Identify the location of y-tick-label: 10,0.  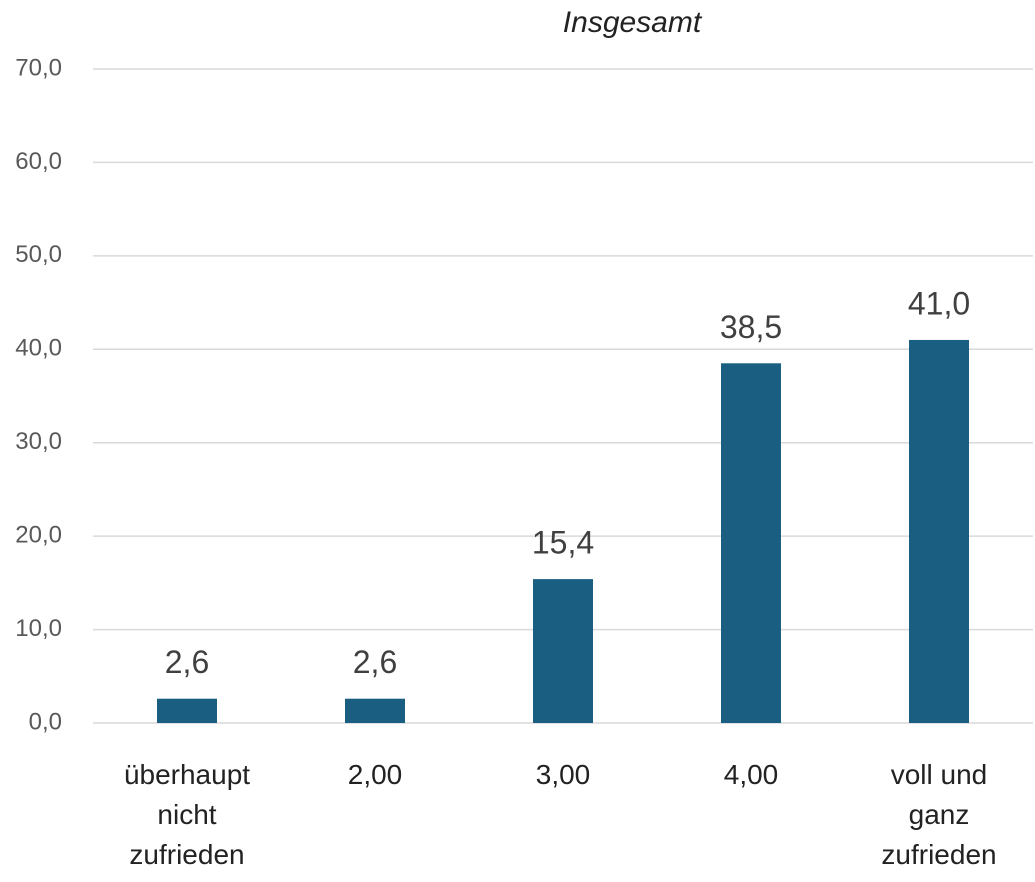
(38, 628).